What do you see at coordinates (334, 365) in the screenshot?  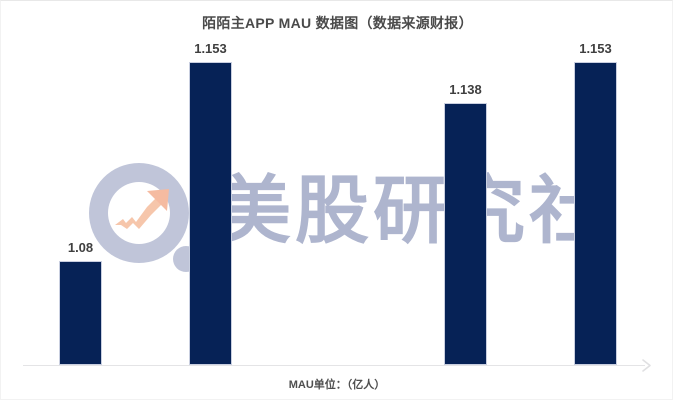 I see `x-axis-line` at bounding box center [334, 365].